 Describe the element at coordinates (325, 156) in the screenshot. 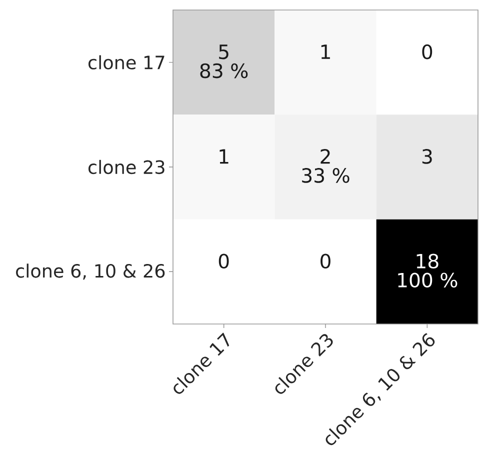

I see `data-label: 2` at that location.